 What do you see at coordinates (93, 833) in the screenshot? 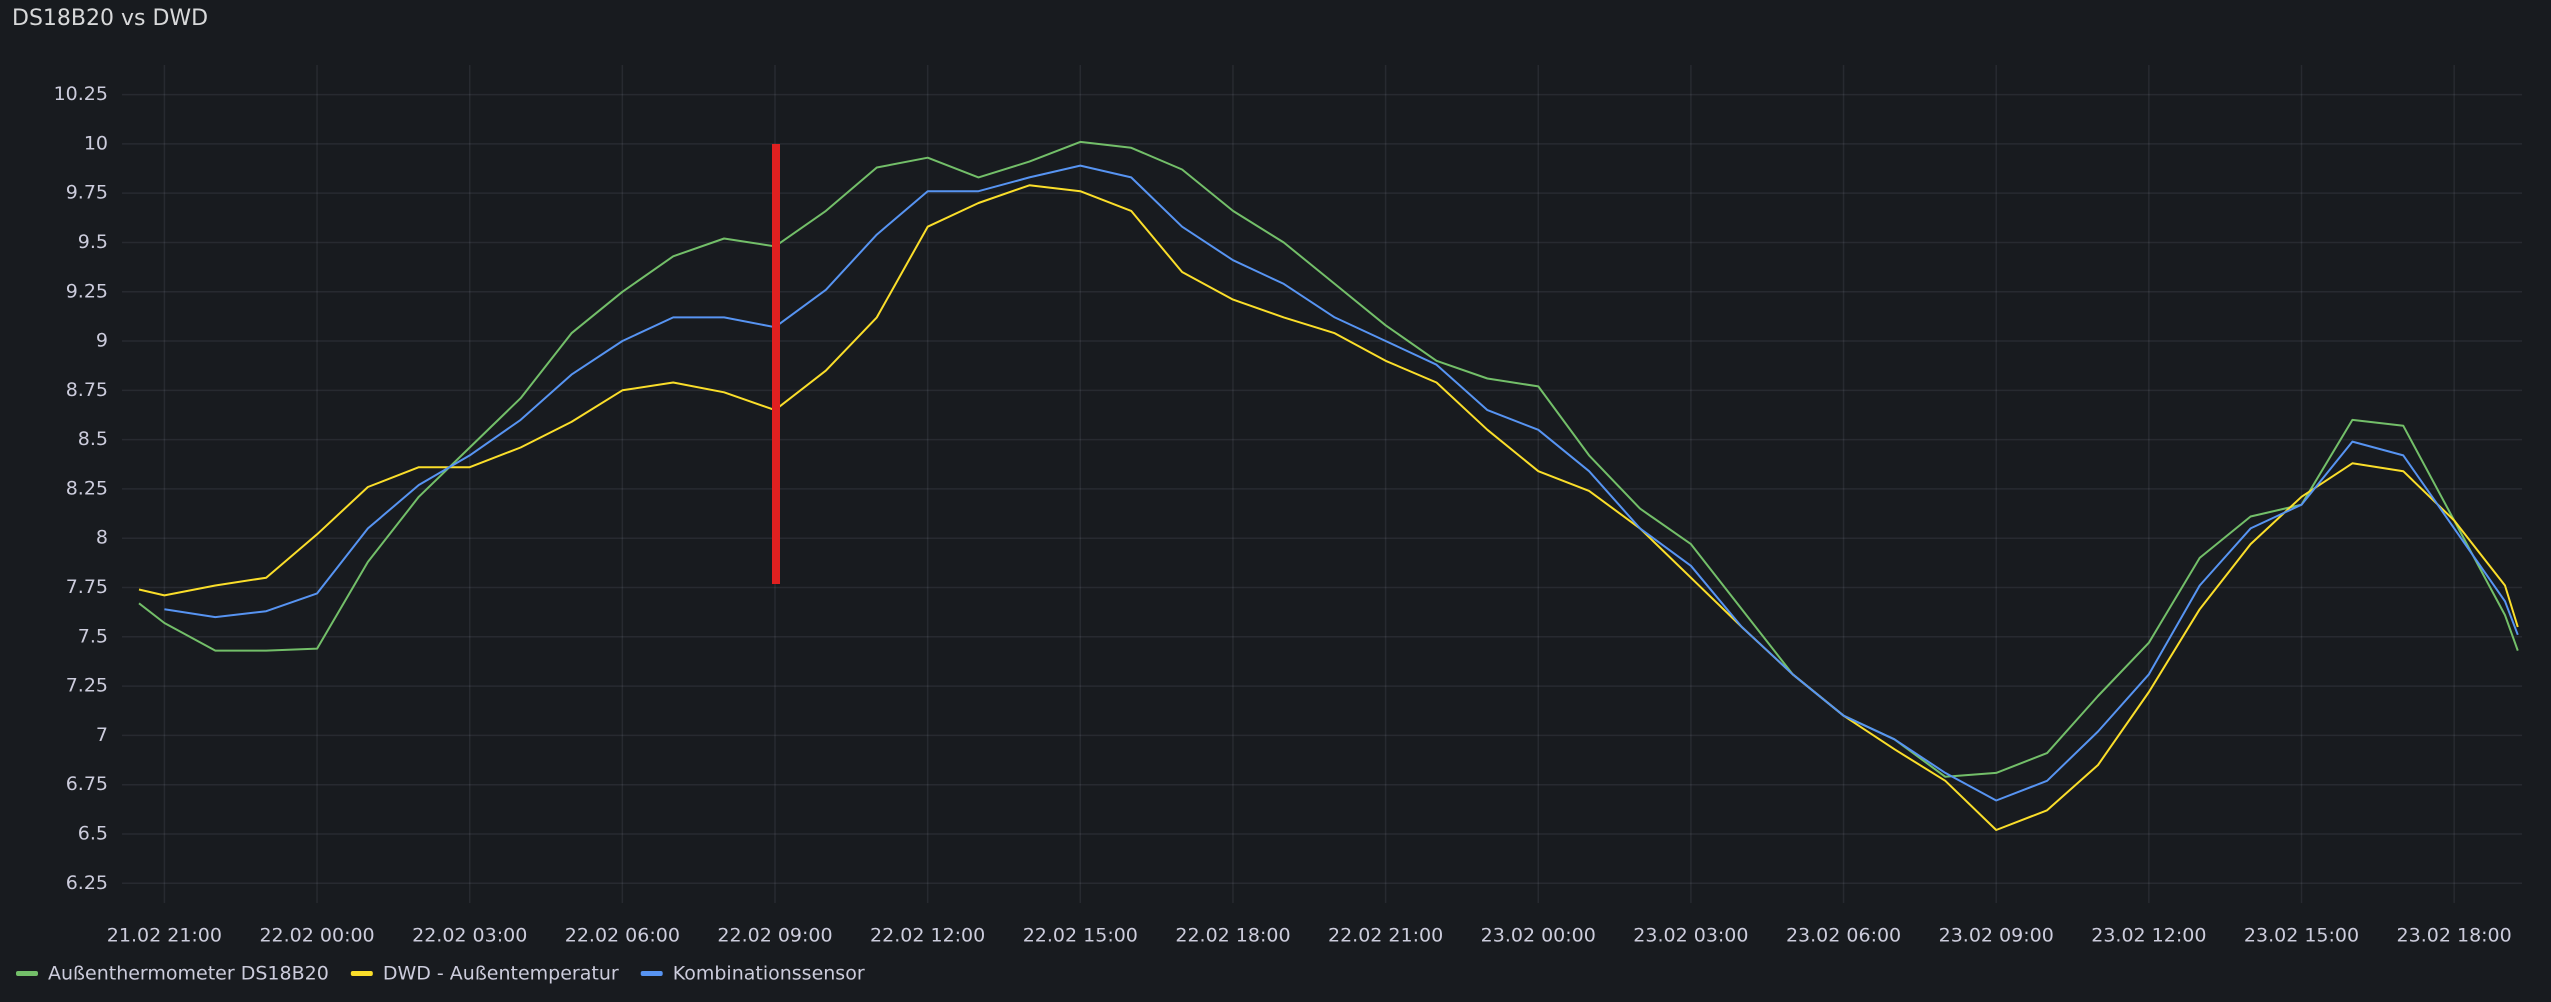
I see `y-tick-label: 6.5` at bounding box center [93, 833].